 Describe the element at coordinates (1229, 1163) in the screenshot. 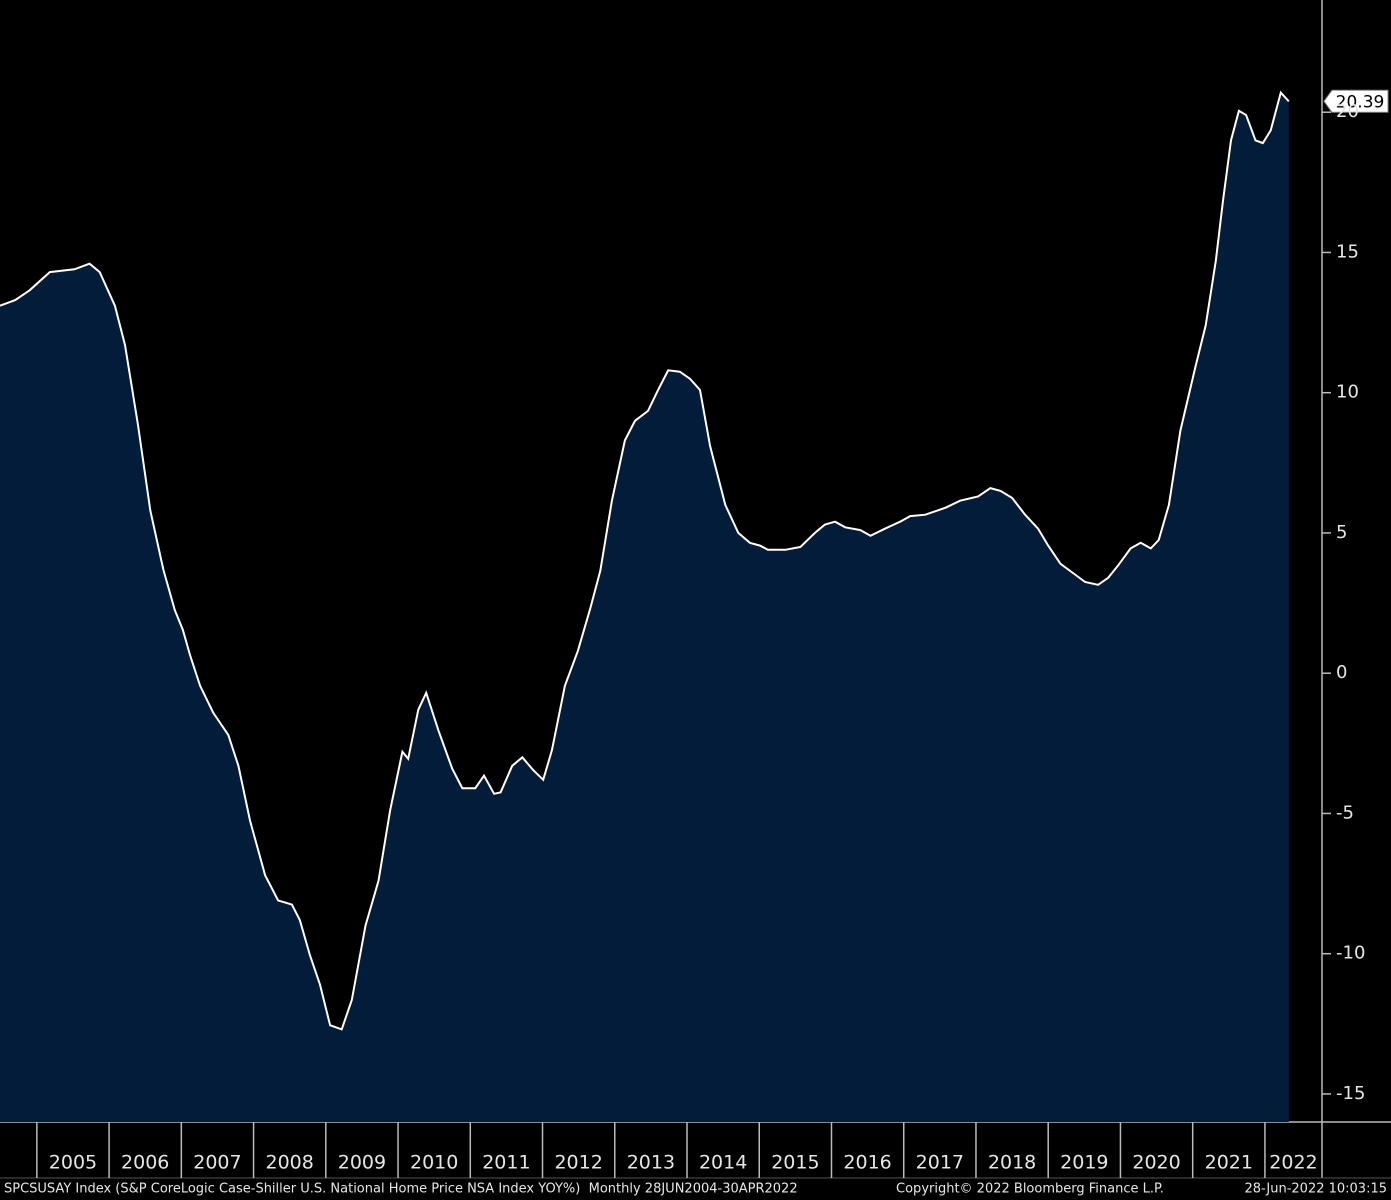

I see `x-tick-label: 2021` at that location.